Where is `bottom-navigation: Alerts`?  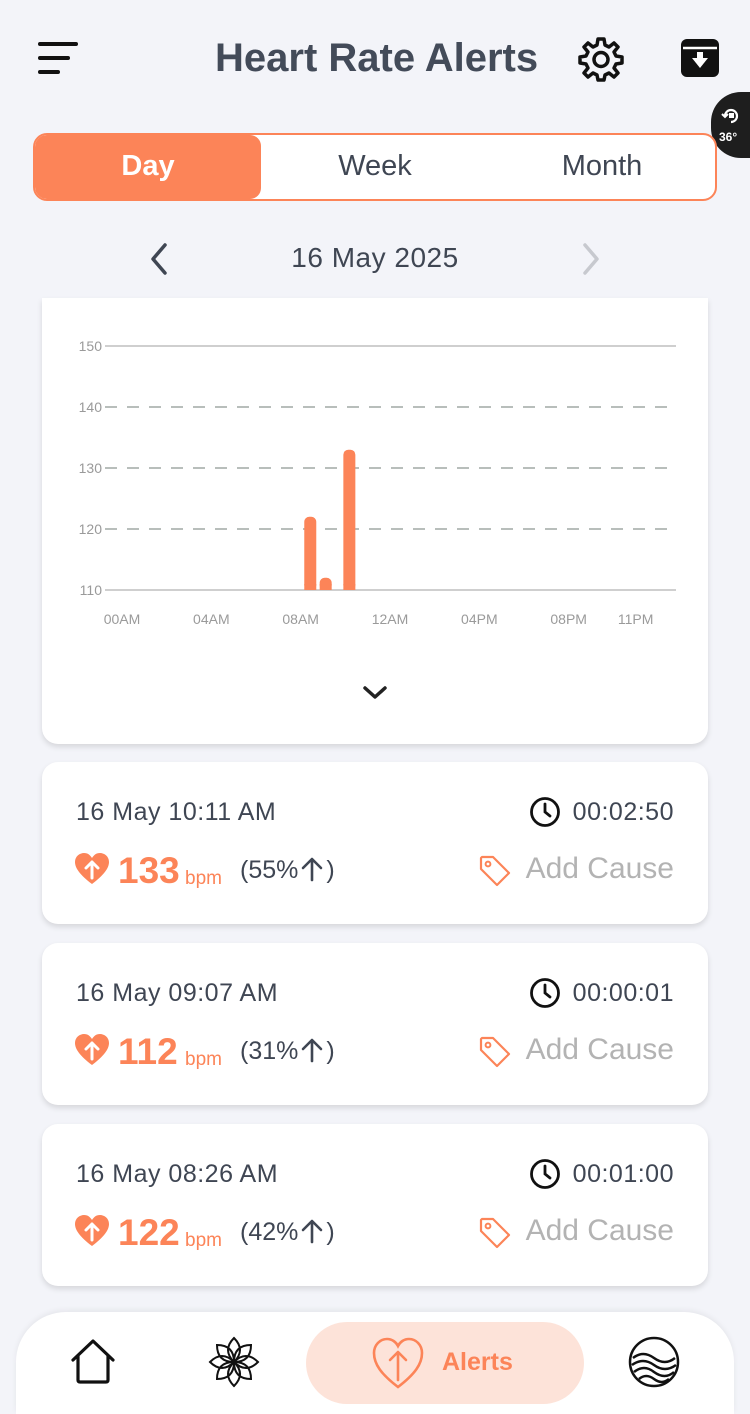 bottom-navigation: Alerts is located at coordinates (375, 1363).